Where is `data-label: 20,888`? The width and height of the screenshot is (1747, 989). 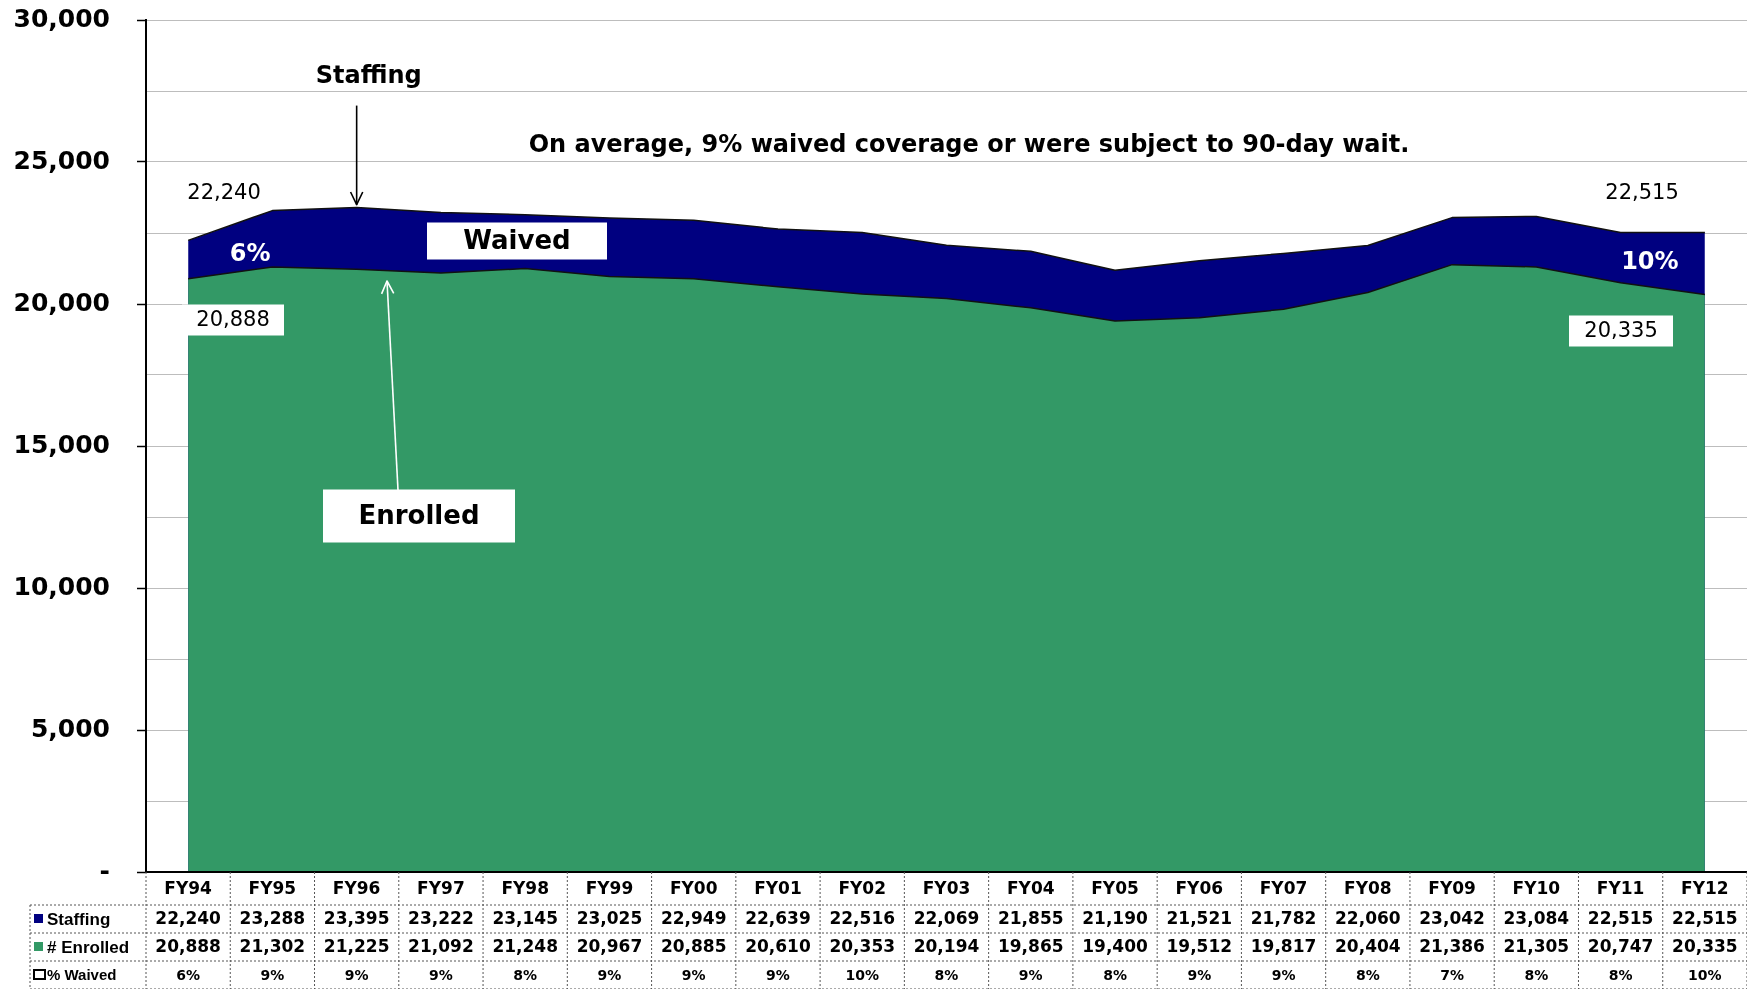
data-label: 20,888 is located at coordinates (188, 946).